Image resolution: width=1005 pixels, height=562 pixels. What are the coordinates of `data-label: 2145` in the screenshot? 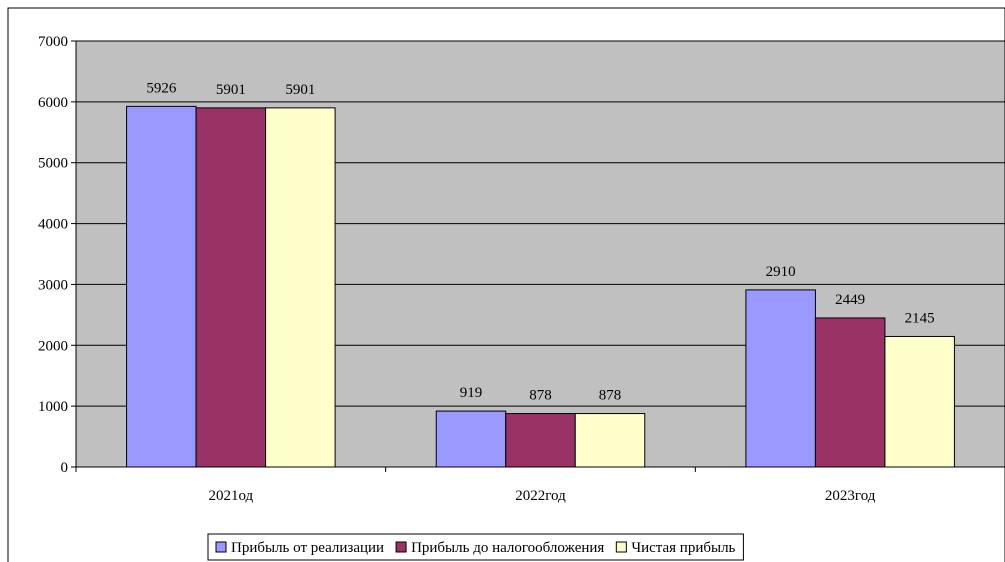 It's located at (920, 318).